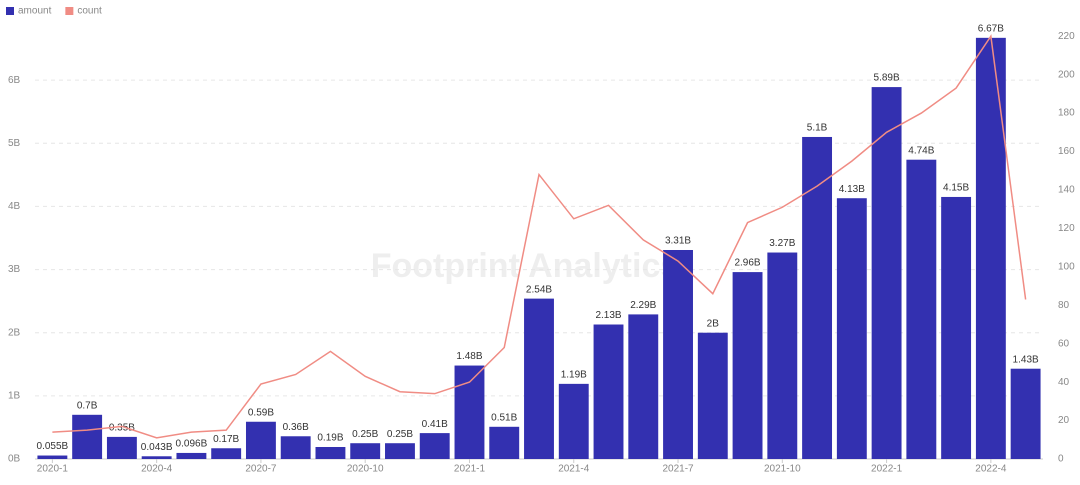 The width and height of the screenshot is (1080, 485). What do you see at coordinates (14, 395) in the screenshot?
I see `y-tick-label: 1B` at bounding box center [14, 395].